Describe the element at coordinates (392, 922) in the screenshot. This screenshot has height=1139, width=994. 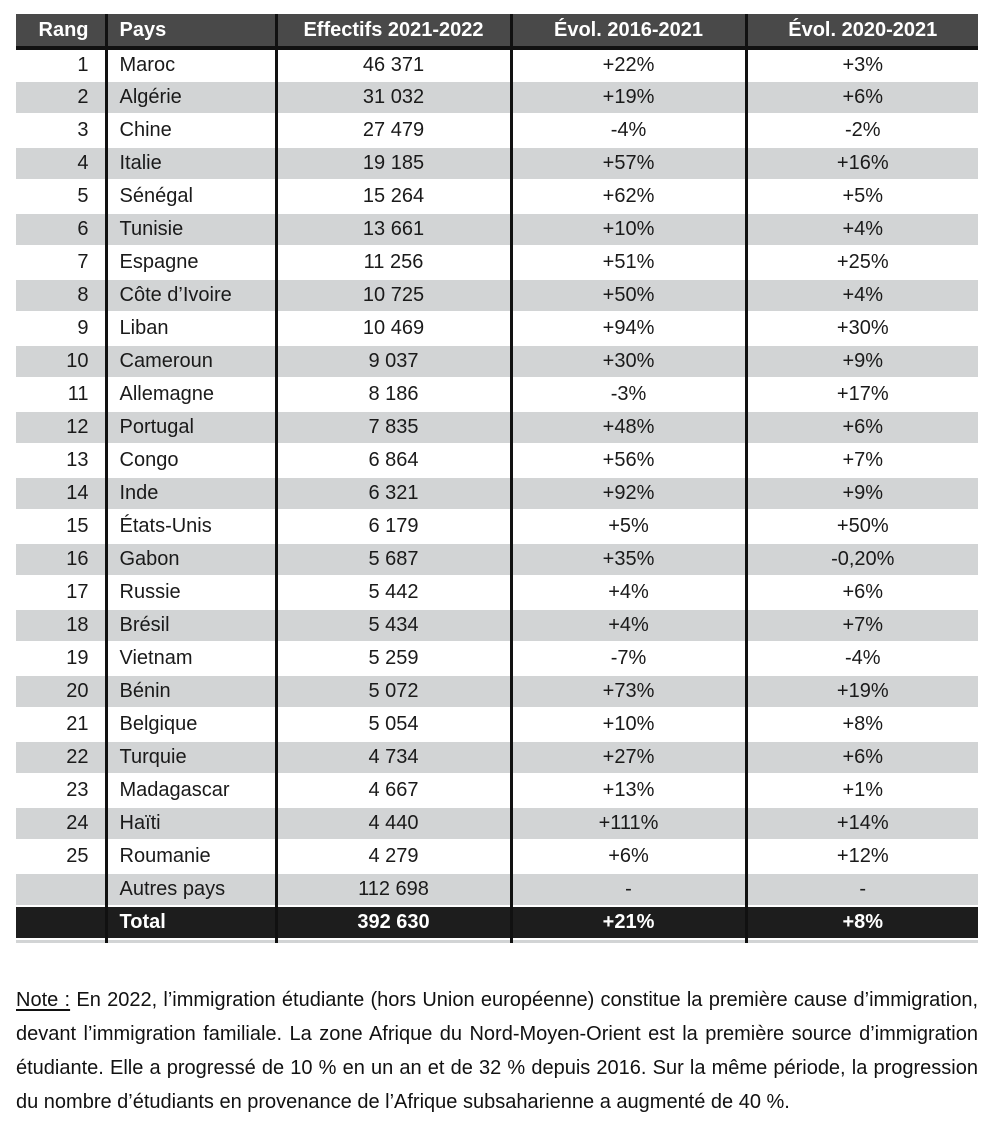
I see `total-effectifs: 392 630` at that location.